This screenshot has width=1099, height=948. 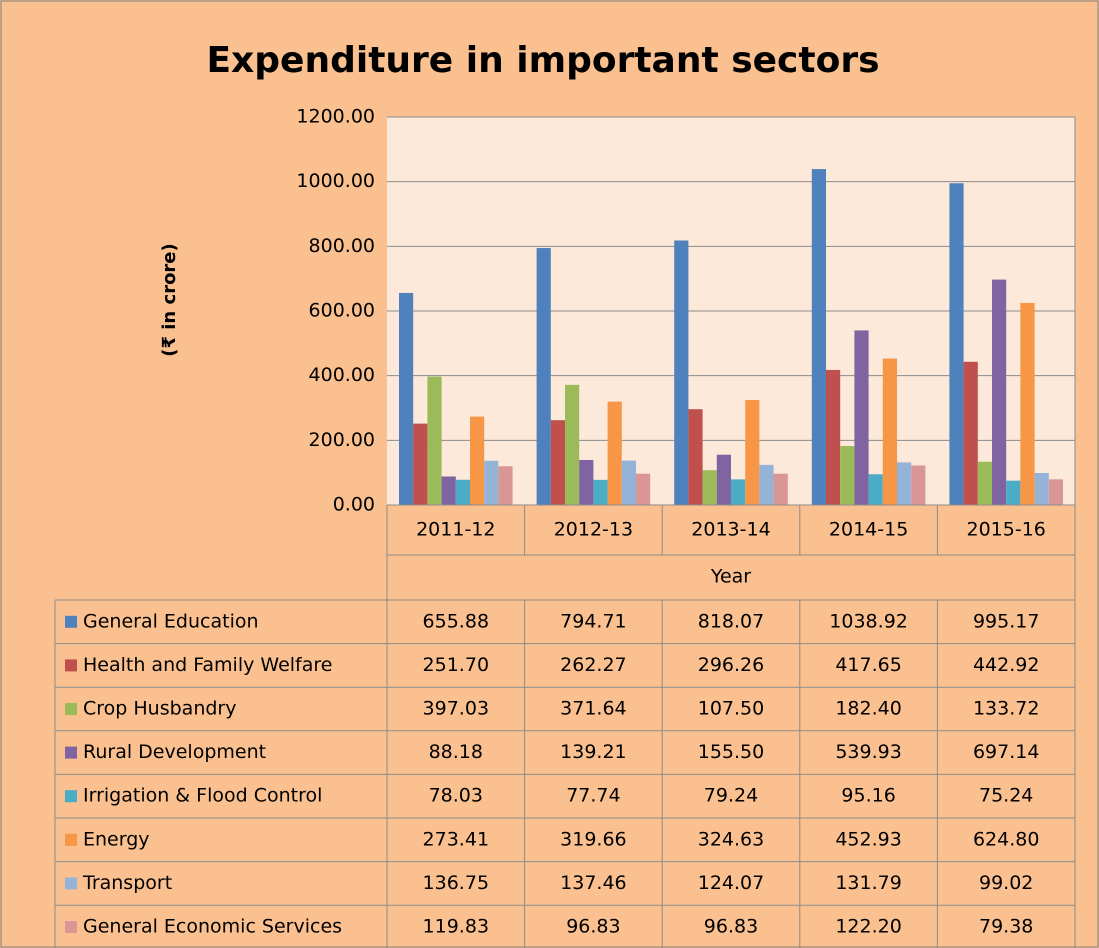 I want to click on table-value: 133.72, so click(x=1006, y=709).